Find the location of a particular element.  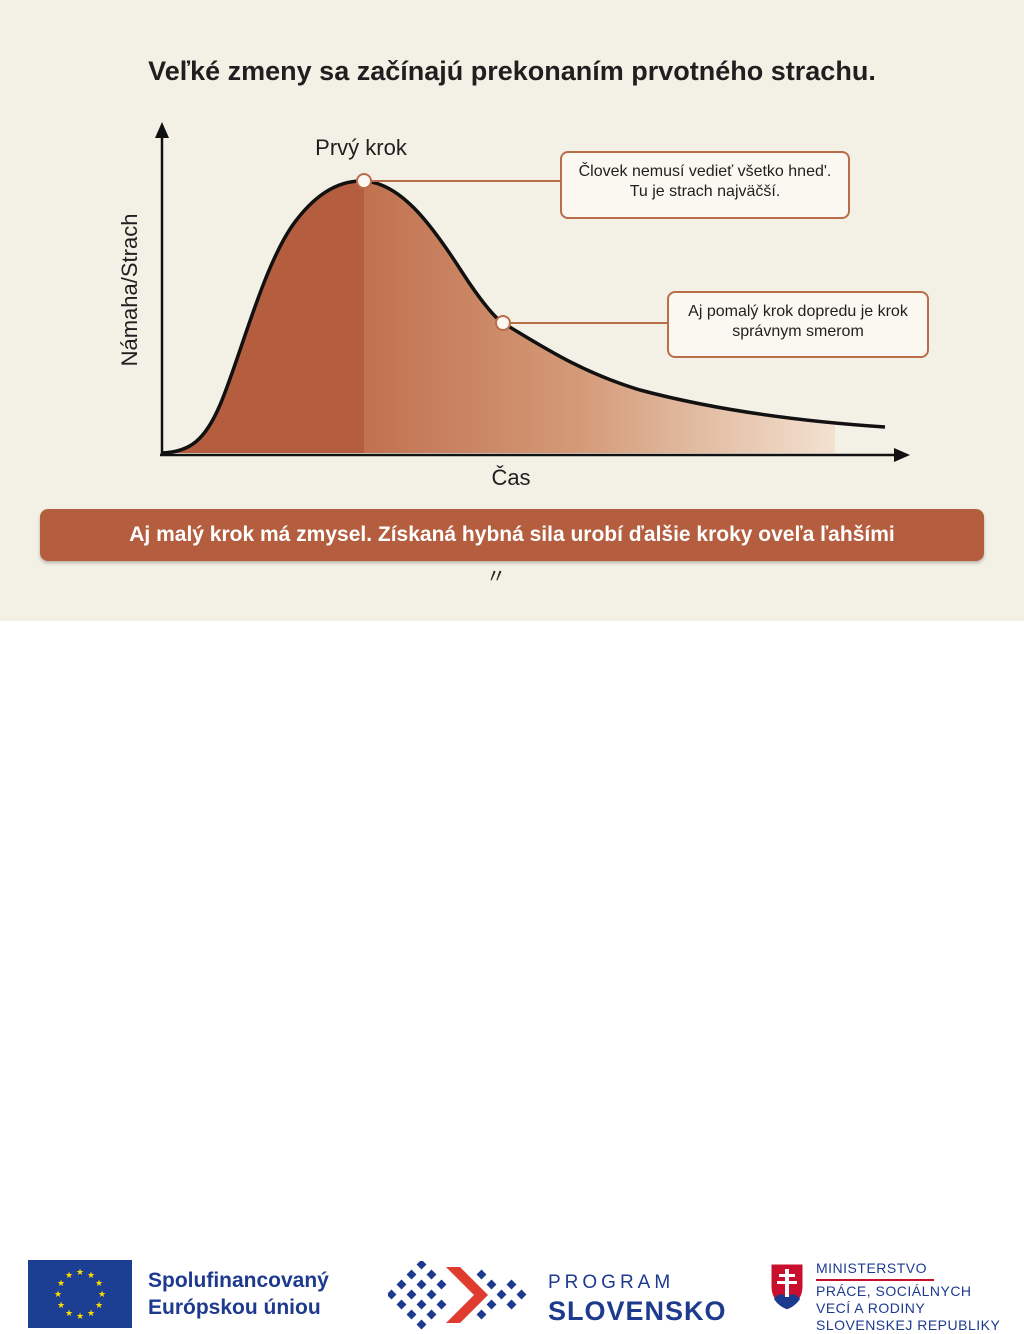

eu-cofinanced-text: Spolufinancovaný Európskou úniou is located at coordinates (238, 1294).